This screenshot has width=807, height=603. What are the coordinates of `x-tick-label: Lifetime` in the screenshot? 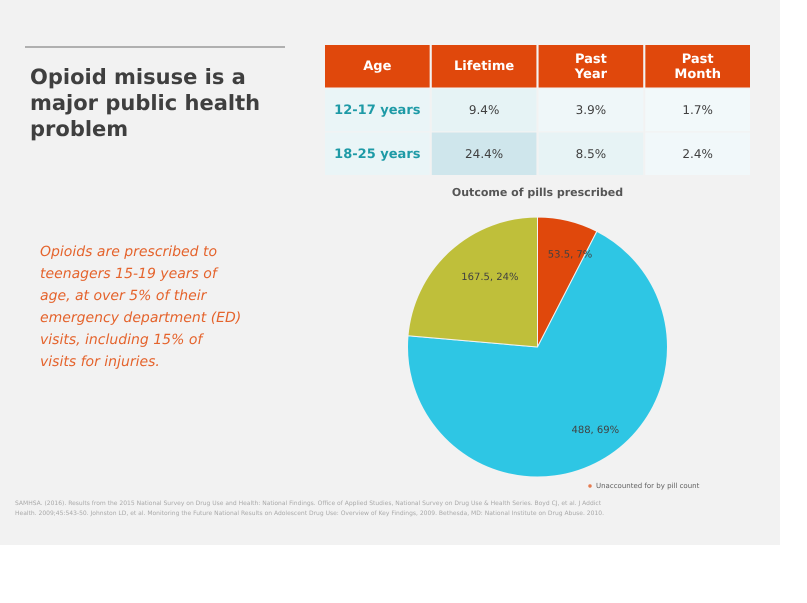 It's located at (484, 66).